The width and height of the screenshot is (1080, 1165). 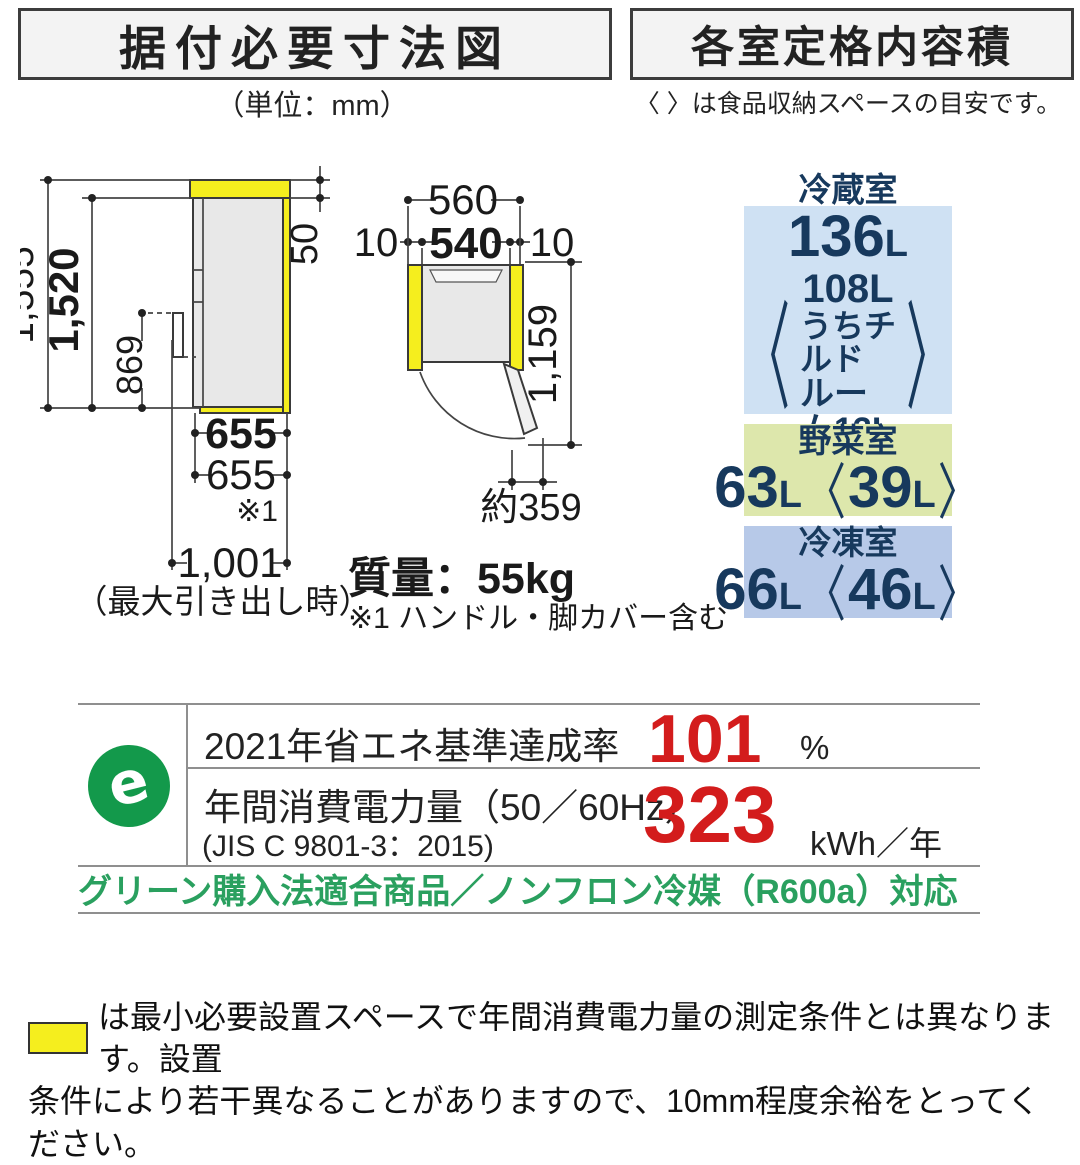 What do you see at coordinates (746, 590) in the screenshot?
I see `compartment-volume: 66` at bounding box center [746, 590].